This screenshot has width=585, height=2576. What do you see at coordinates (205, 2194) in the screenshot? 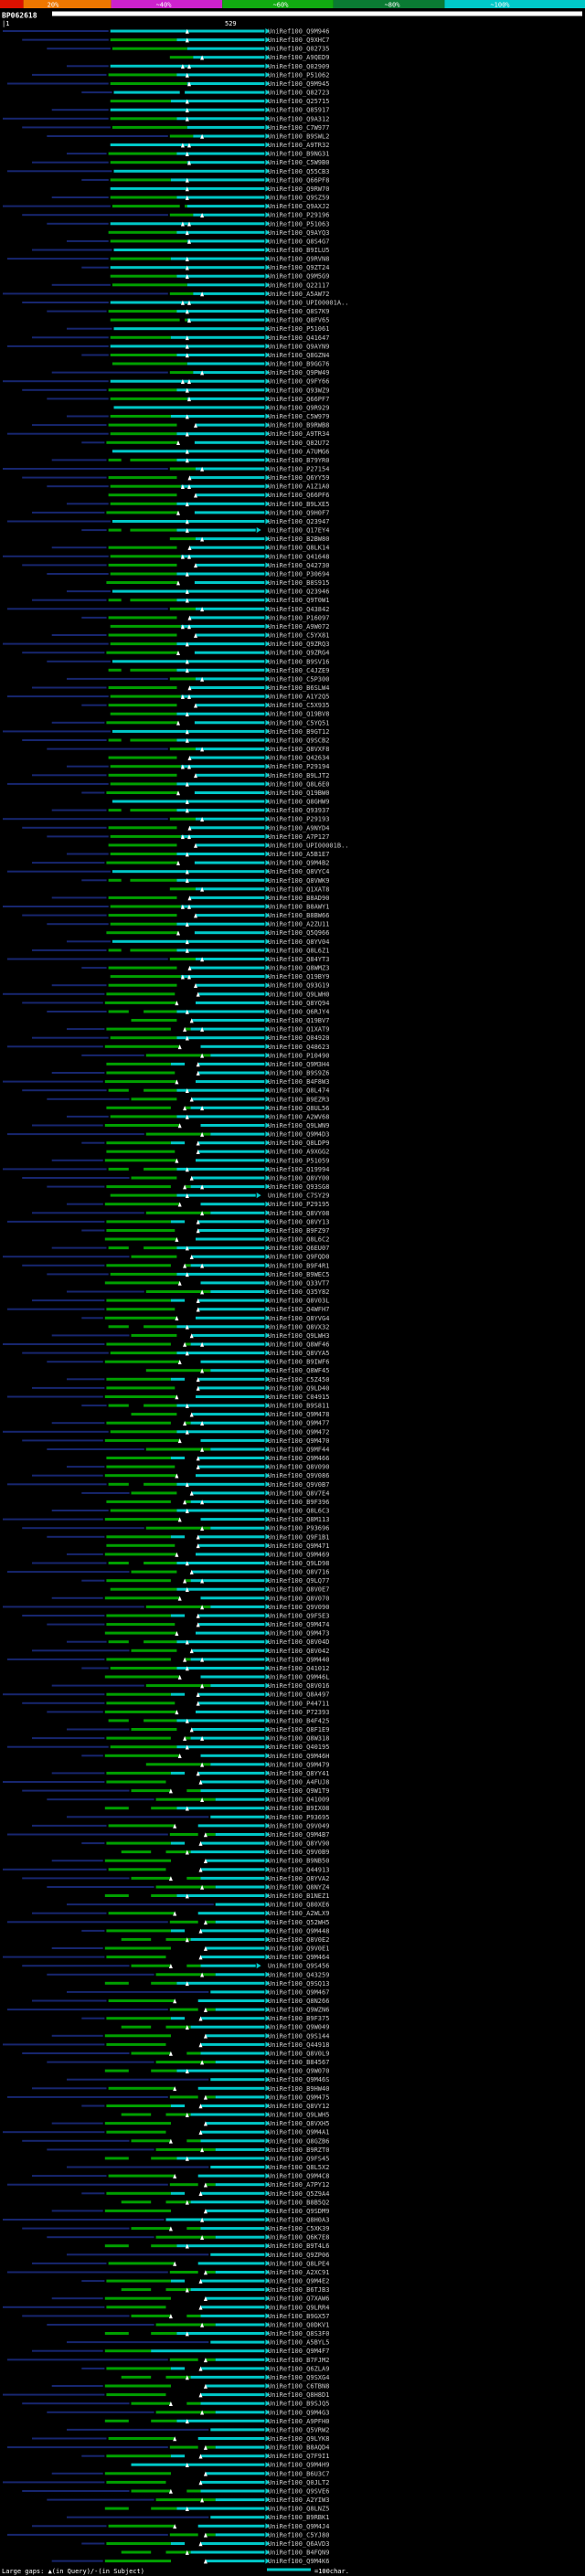
I see `alignment-row: UniRef100_Q5Z9A4` at bounding box center [205, 2194].